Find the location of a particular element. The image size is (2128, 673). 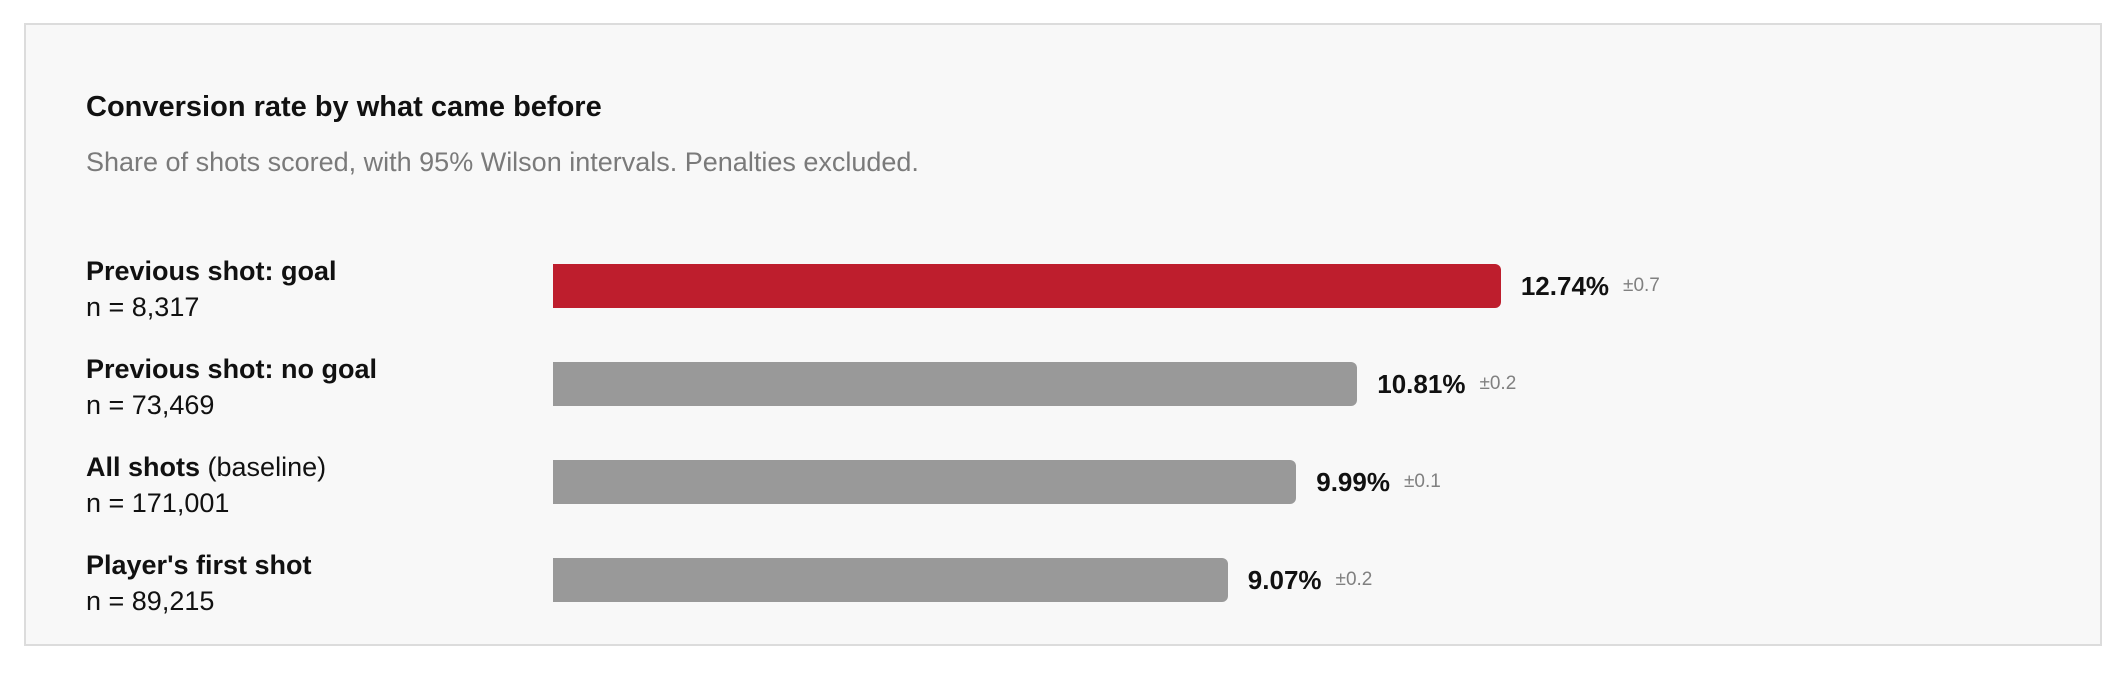

value-label: 10.81% is located at coordinates (1421, 383).